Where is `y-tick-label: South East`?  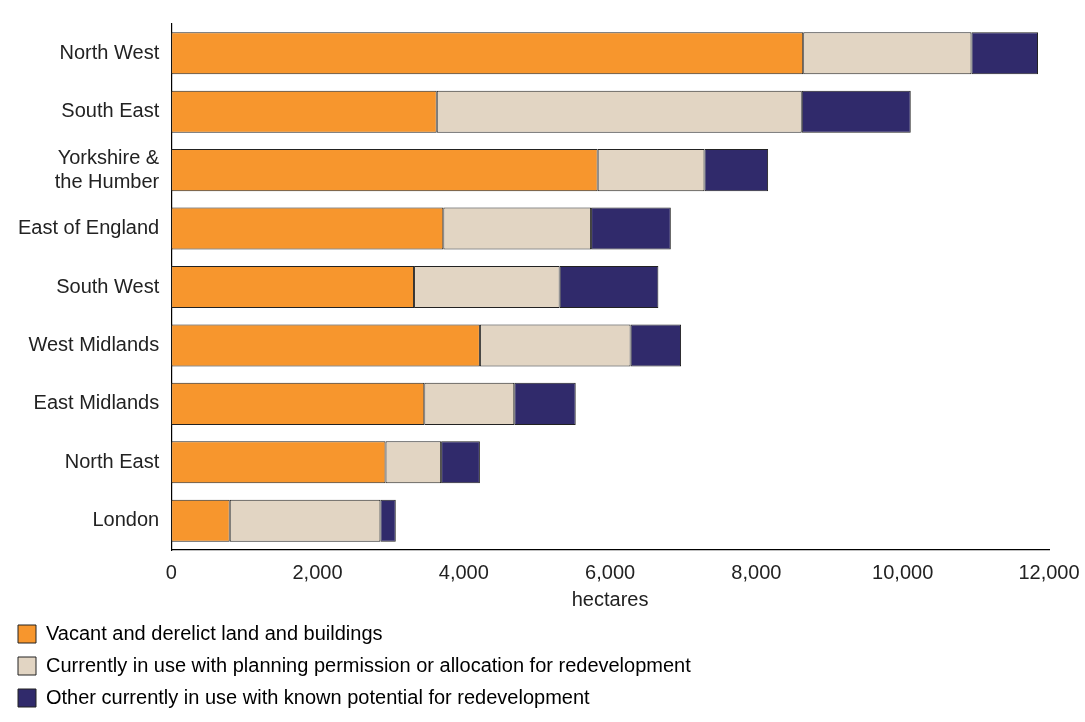 y-tick-label: South East is located at coordinates (110, 110).